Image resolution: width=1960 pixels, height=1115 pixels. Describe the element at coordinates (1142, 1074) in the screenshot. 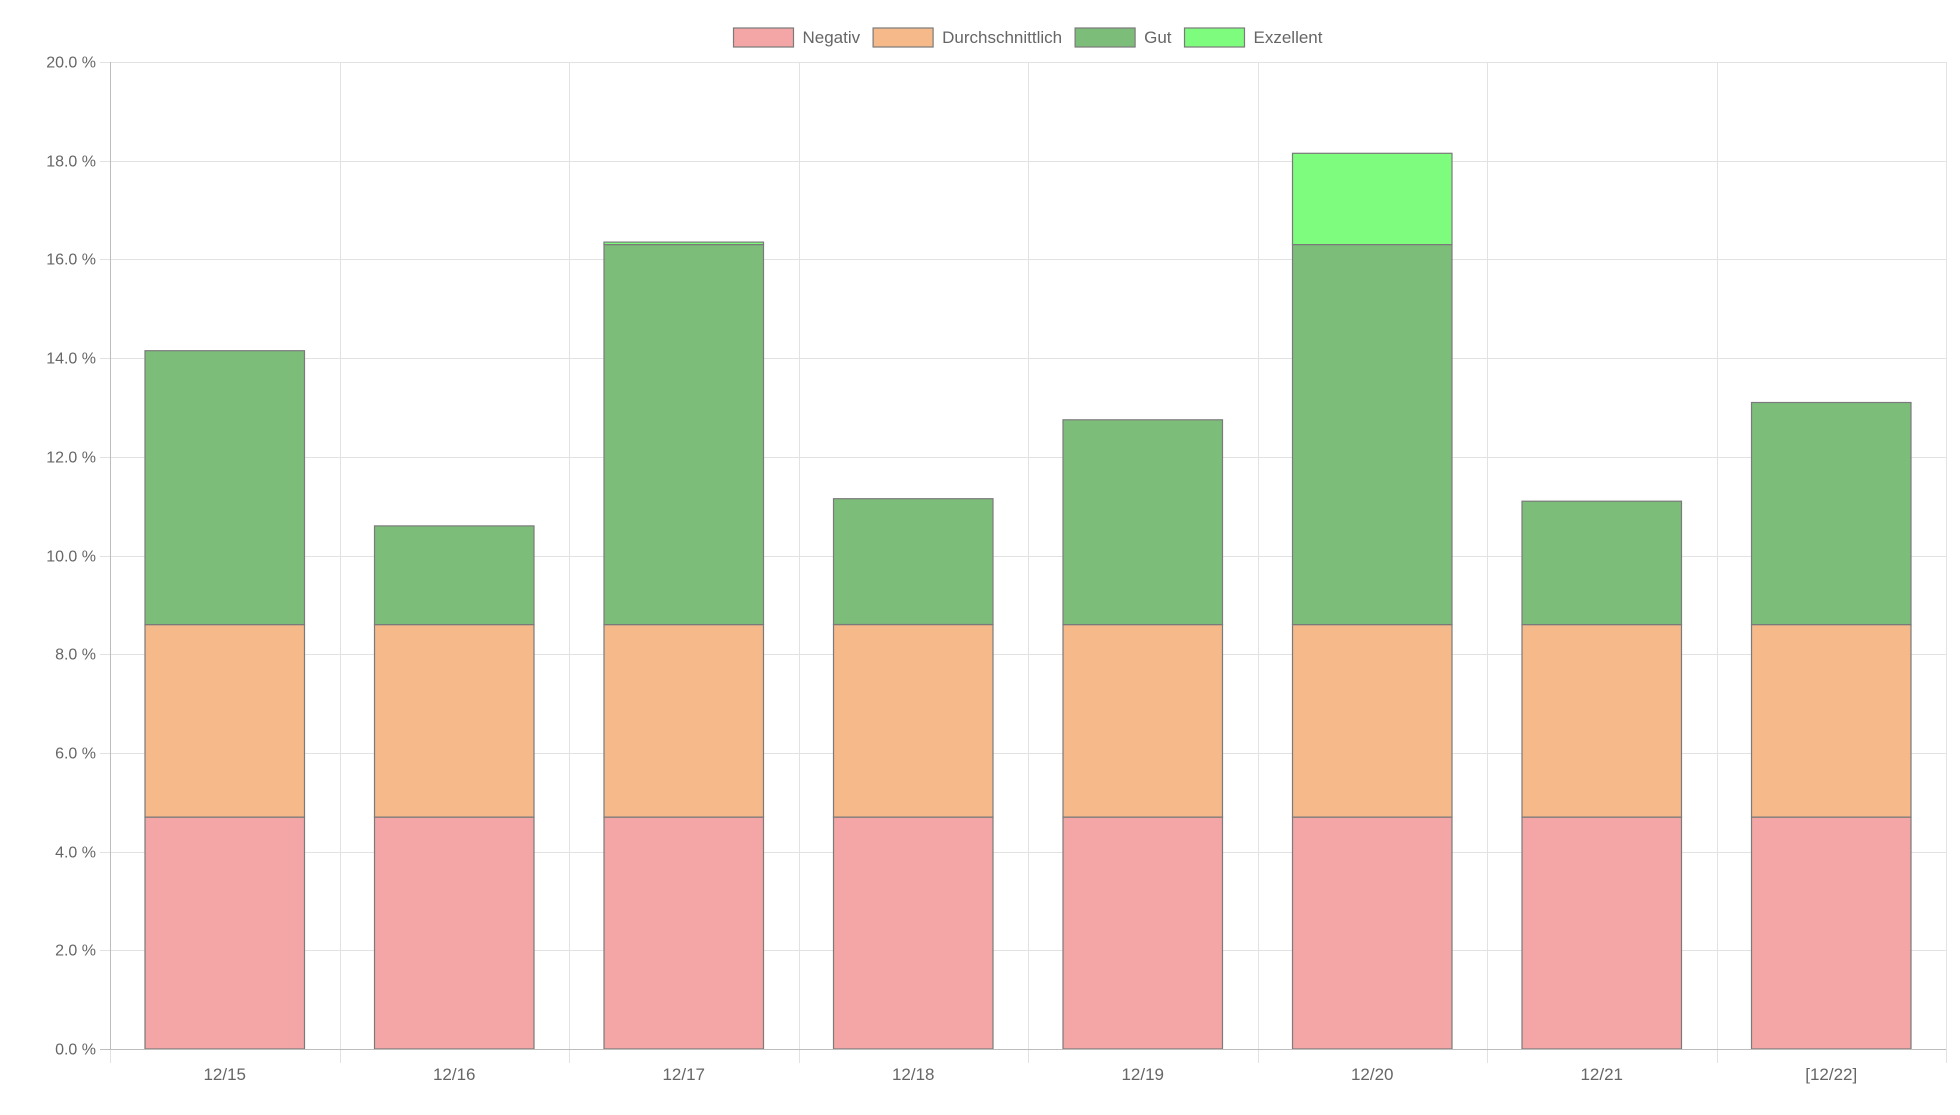

I see `x-tick-label: 12/19` at that location.